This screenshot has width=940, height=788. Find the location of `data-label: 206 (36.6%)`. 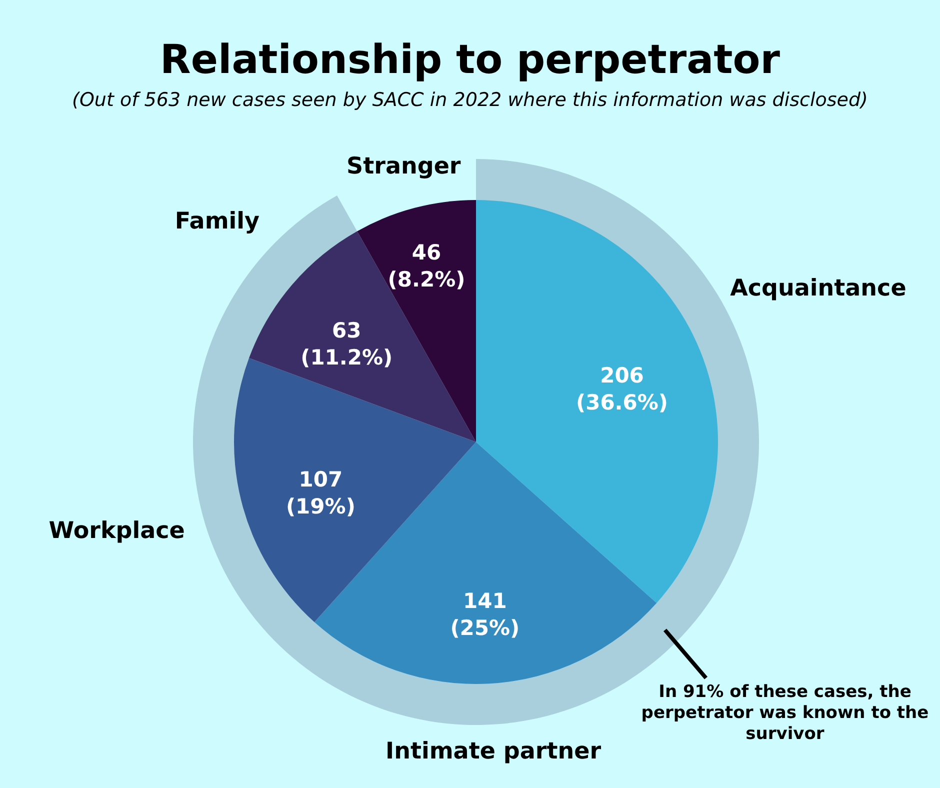

data-label: 206 (36.6%) is located at coordinates (622, 389).